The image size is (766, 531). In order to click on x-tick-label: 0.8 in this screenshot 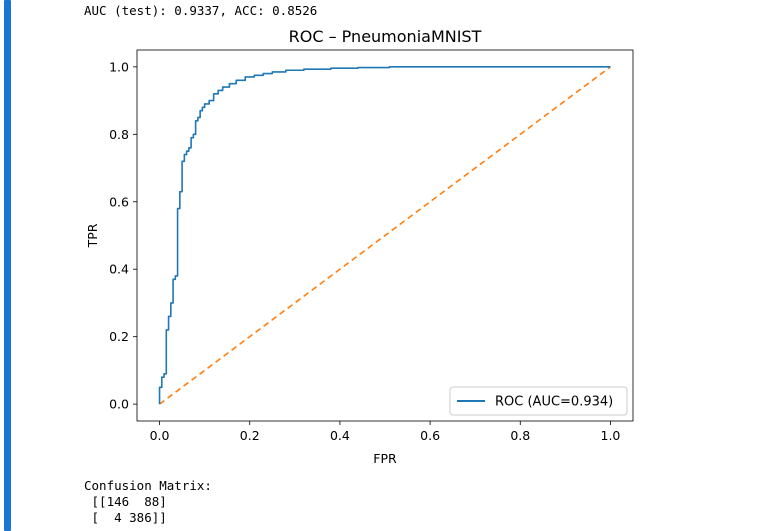, I will do `click(520, 435)`.